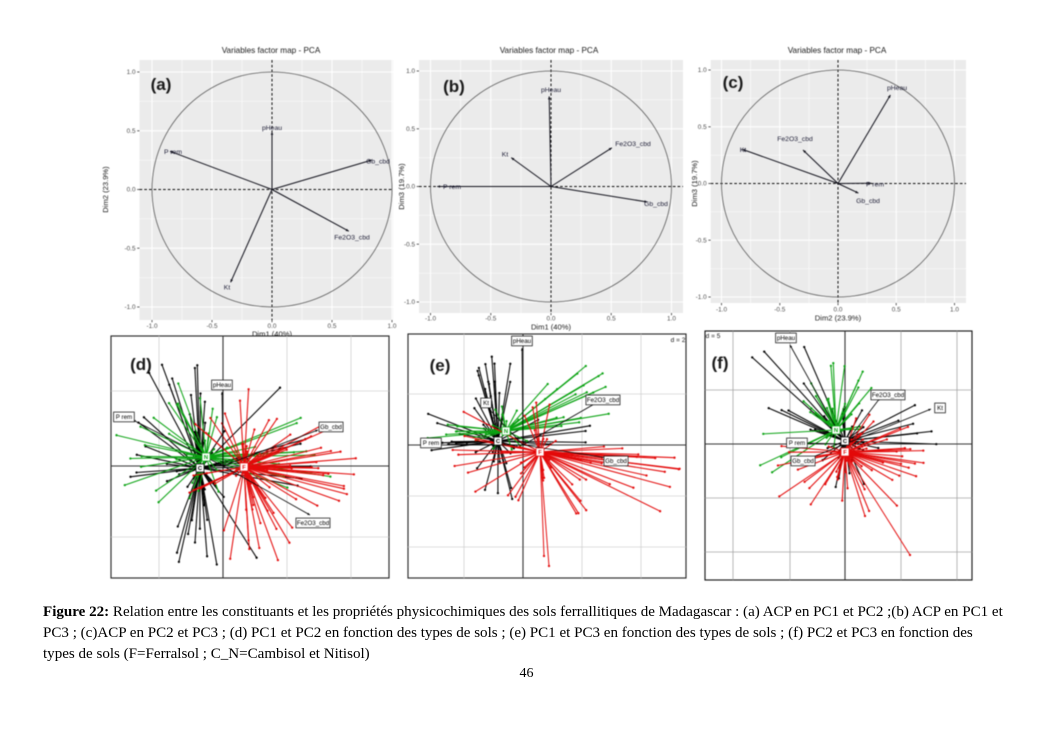 The width and height of the screenshot is (1053, 745). Describe the element at coordinates (440, 365) in the screenshot. I see `svg-text: (e)` at that location.